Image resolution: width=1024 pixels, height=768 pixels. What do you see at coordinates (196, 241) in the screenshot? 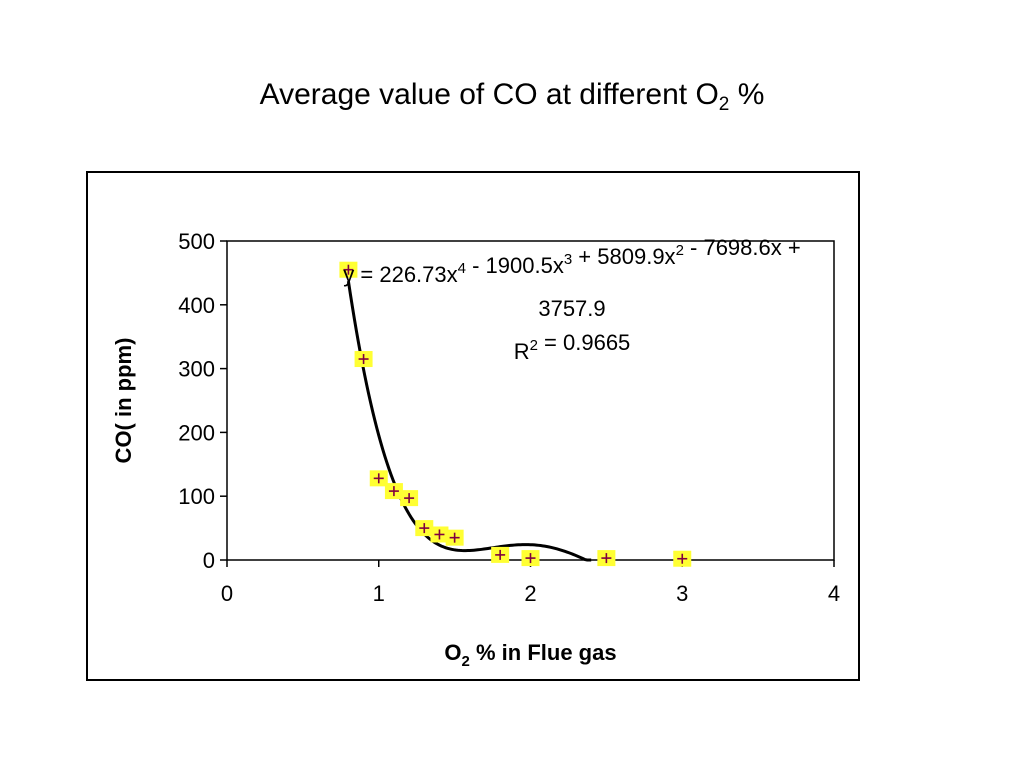
I see `y-tick-label: 500` at bounding box center [196, 241].